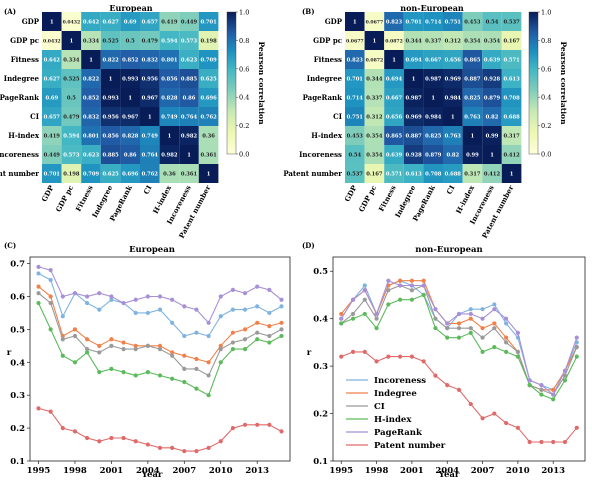 This screenshot has width=592, height=480. Describe the element at coordinates (472, 175) in the screenshot. I see `heatmap-cell-label: 0.317` at that location.